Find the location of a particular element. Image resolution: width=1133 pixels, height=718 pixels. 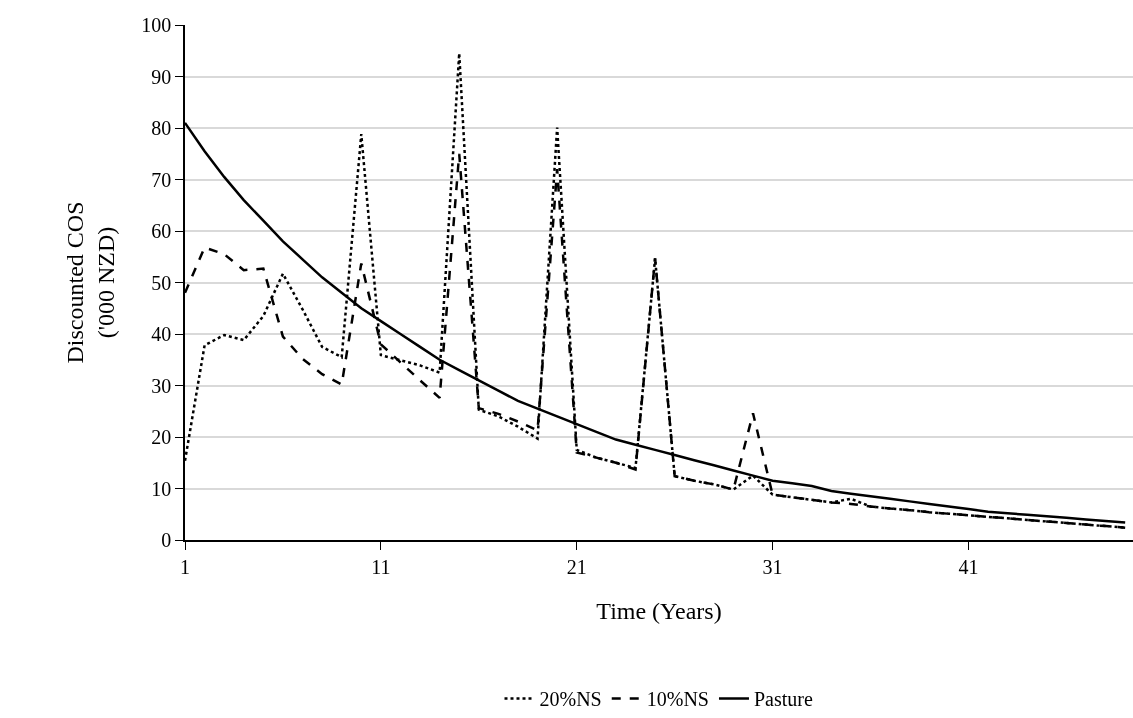

y-tick-label: 90 is located at coordinates (161, 76).